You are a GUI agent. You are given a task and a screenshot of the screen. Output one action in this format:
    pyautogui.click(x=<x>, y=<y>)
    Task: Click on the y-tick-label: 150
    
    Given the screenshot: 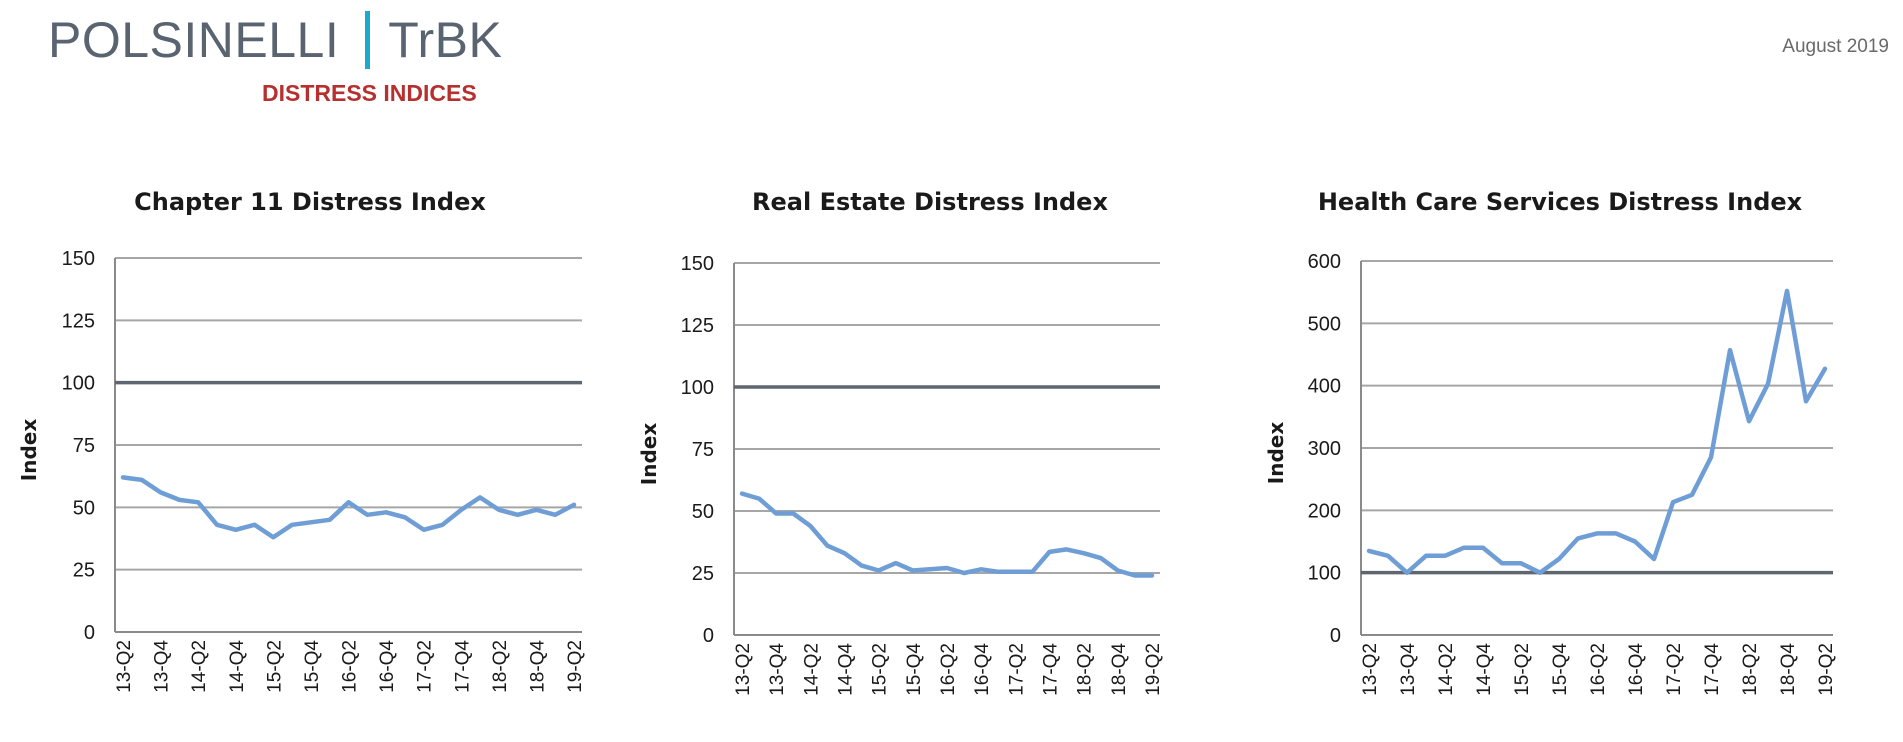 What is the action you would take?
    pyautogui.click(x=697, y=264)
    